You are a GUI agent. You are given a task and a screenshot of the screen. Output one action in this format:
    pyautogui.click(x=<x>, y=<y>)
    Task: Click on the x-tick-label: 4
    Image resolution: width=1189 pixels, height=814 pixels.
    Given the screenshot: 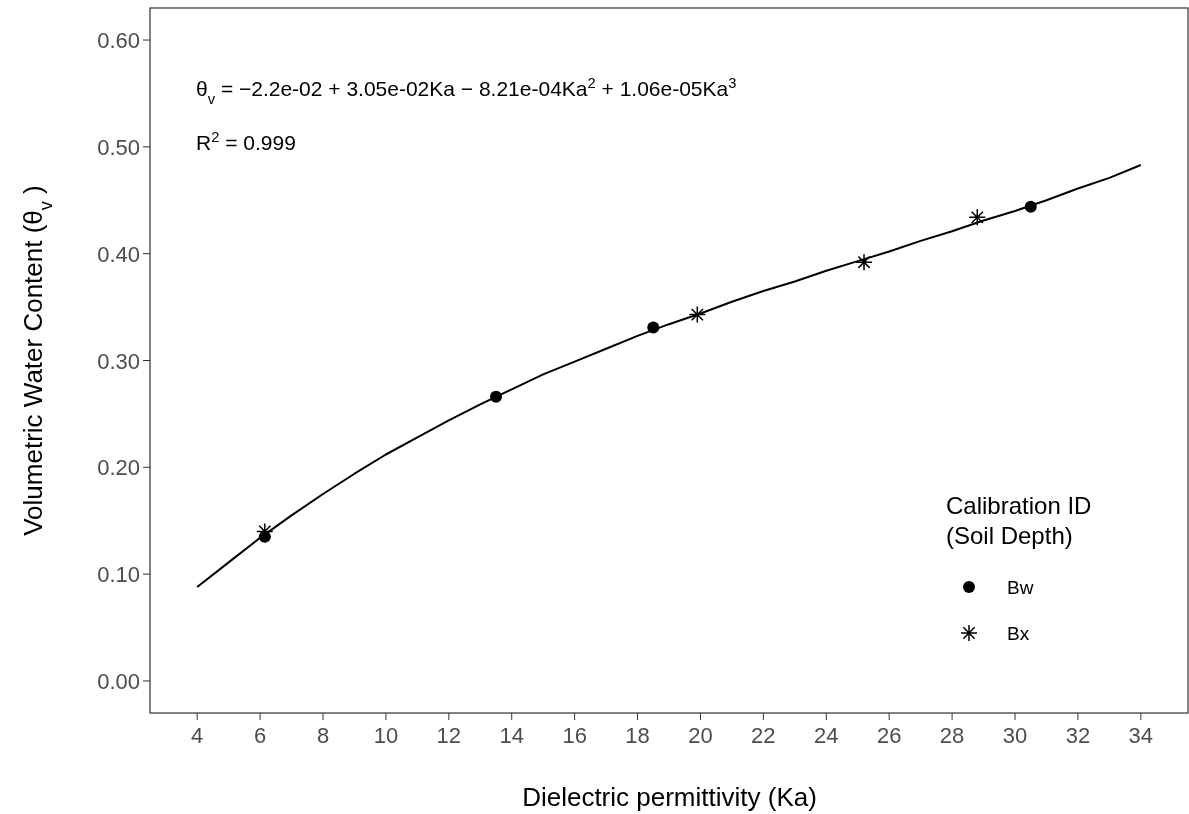 What is the action you would take?
    pyautogui.click(x=197, y=735)
    